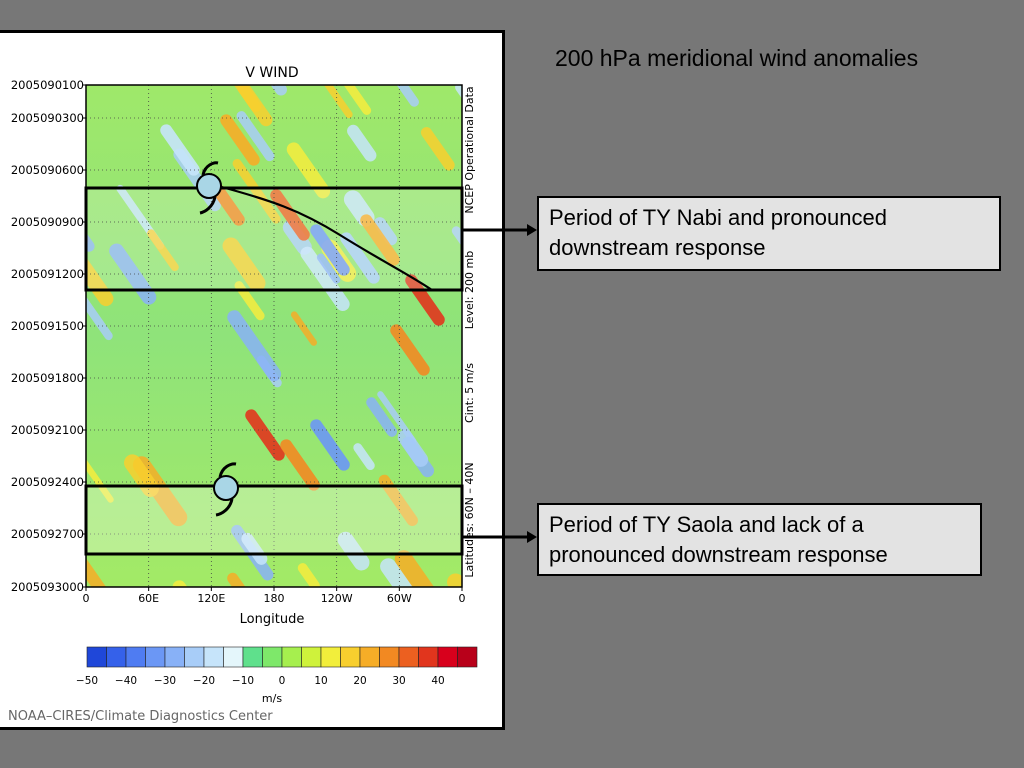  I want to click on x-axis-ticks: 0 60E 120E 180 120W 60W 0, so click(274, 596).